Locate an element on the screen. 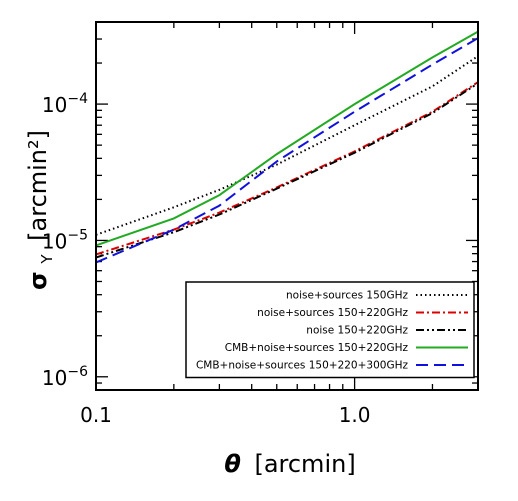  x-axis-label: θ [arcmin] is located at coordinates (289, 464).